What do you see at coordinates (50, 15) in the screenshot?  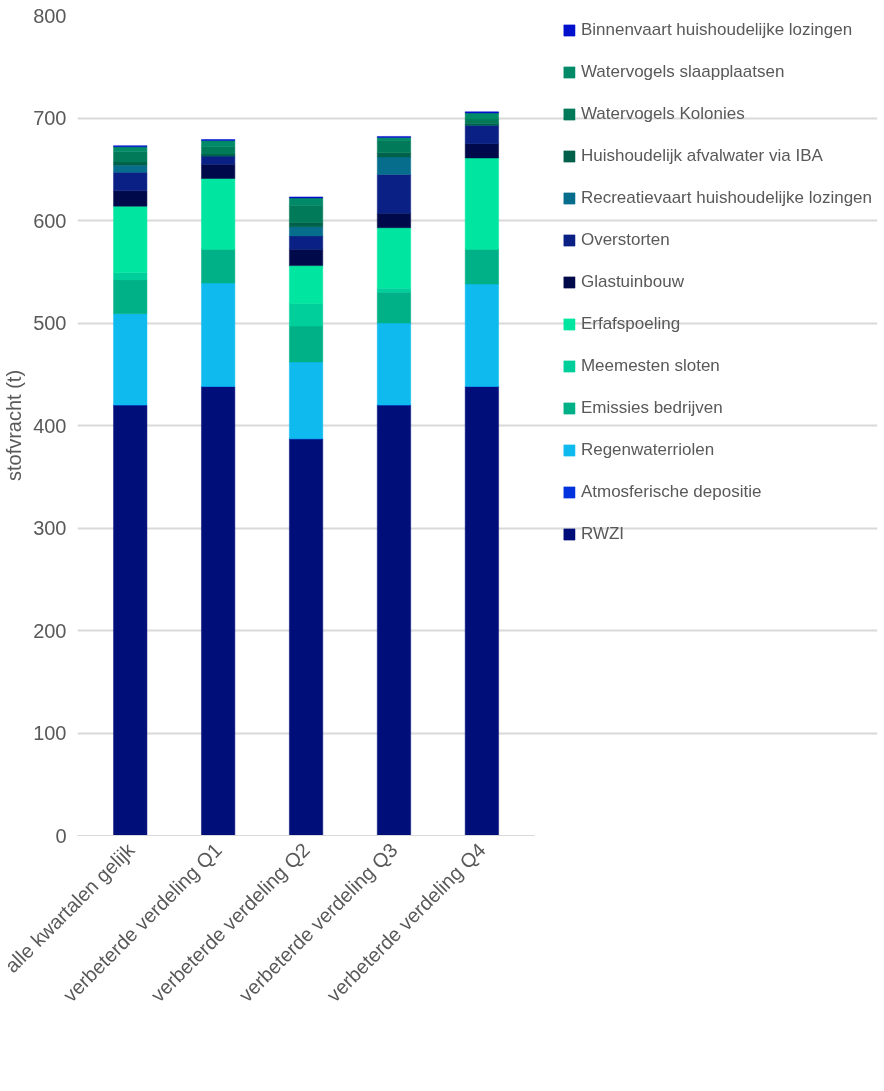 I see `y-tick-label: 800` at bounding box center [50, 15].